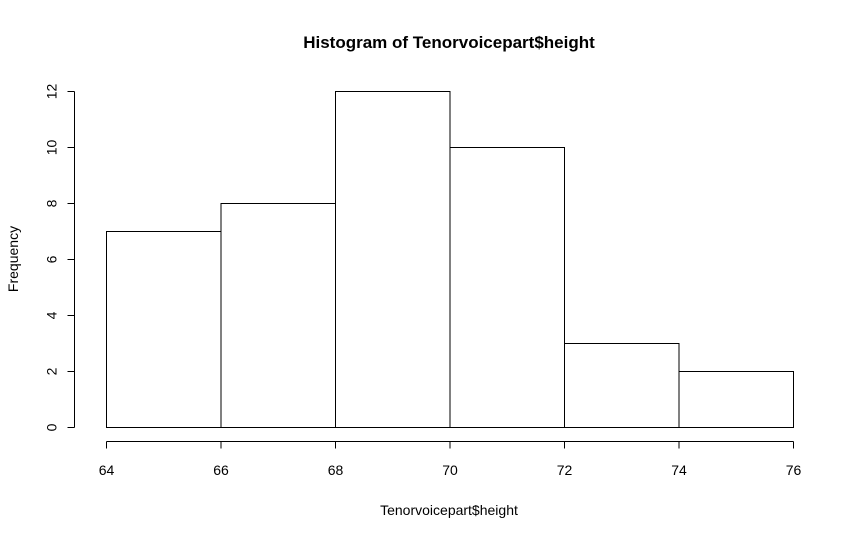 The image size is (861, 539). I want to click on chart-title: Histogram of Tenorvoicepart$height, so click(449, 42).